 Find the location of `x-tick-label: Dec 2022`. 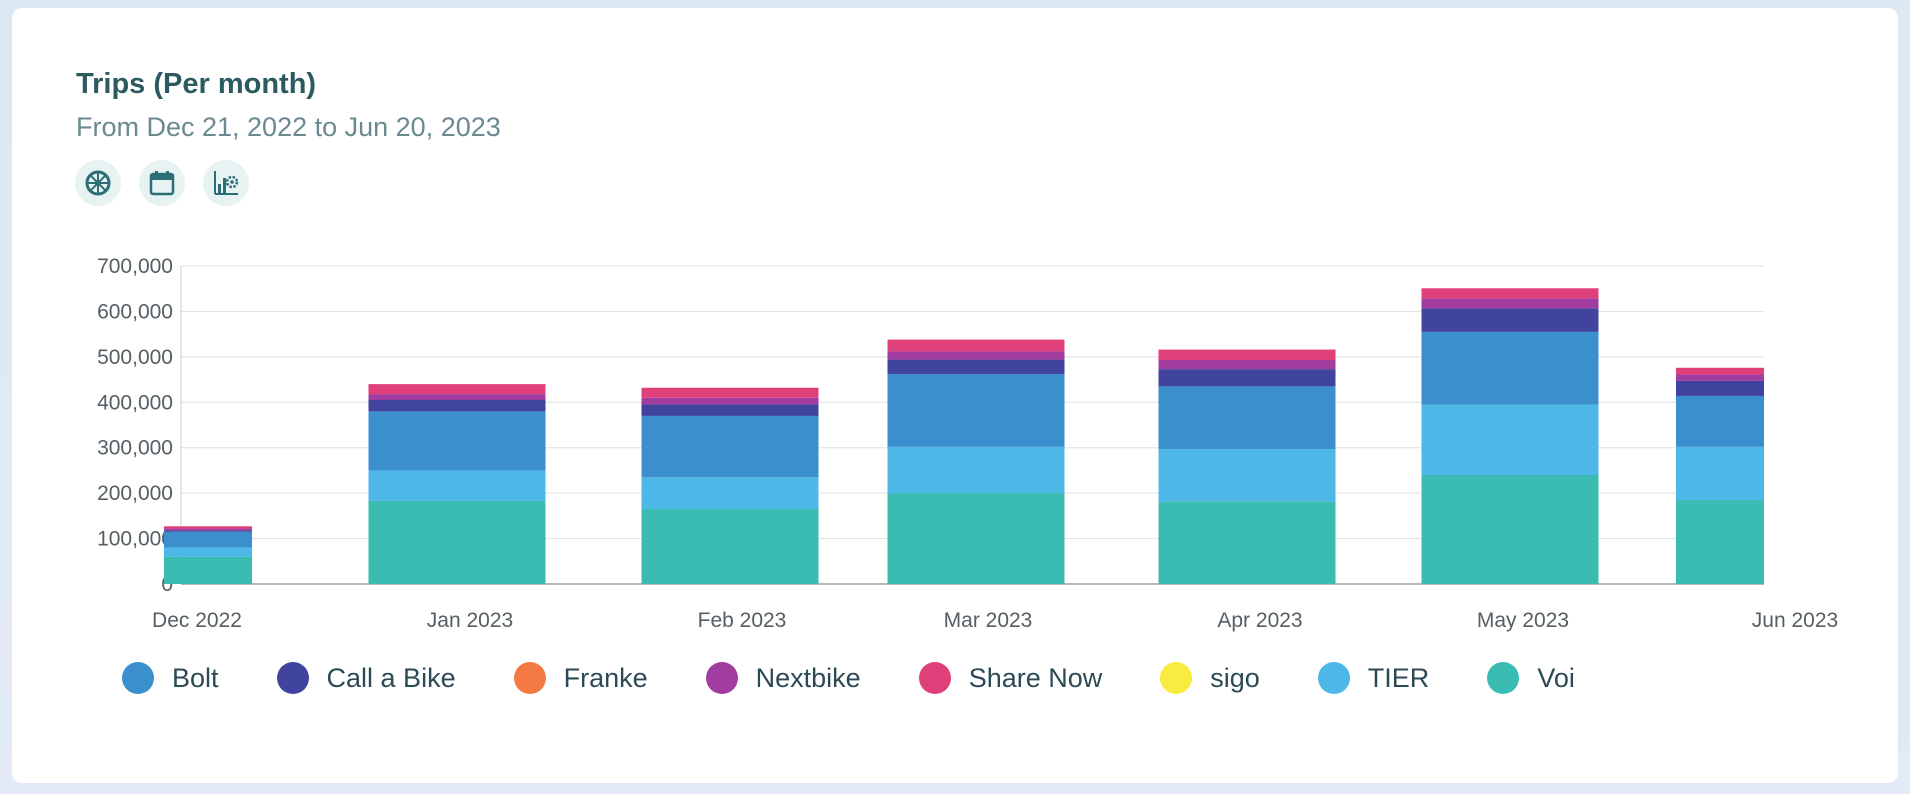

x-tick-label: Dec 2022 is located at coordinates (197, 620).